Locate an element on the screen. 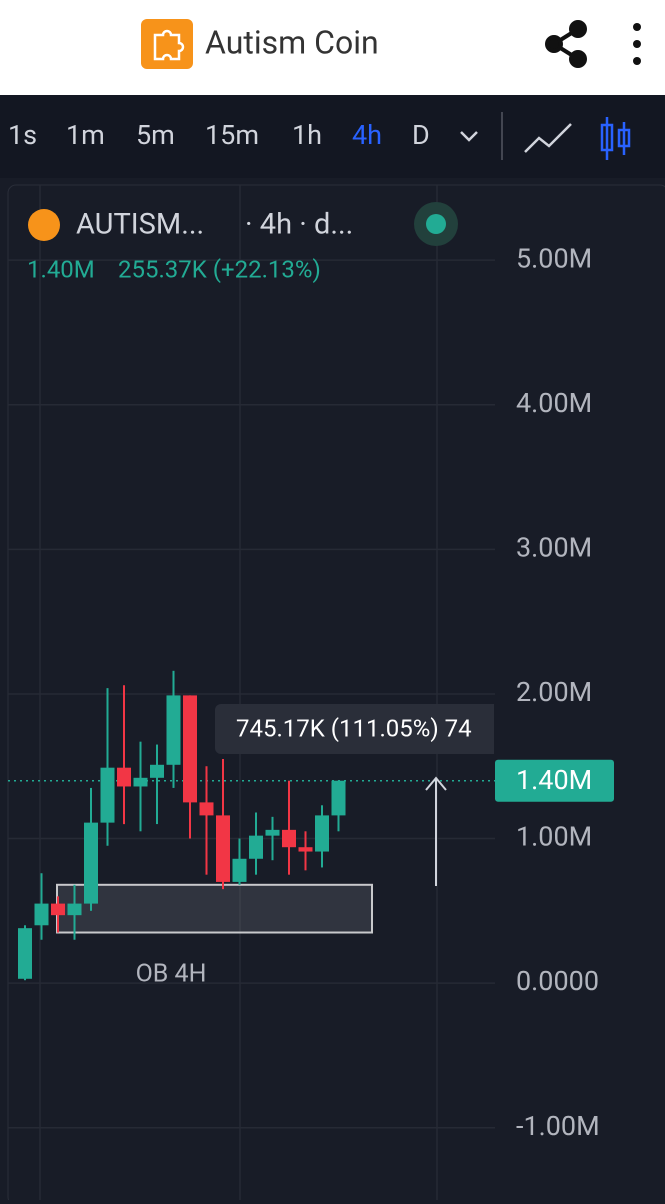 This screenshot has height=1204, width=665. measure-text: 745.17K (111.05%) 74 is located at coordinates (354, 728).